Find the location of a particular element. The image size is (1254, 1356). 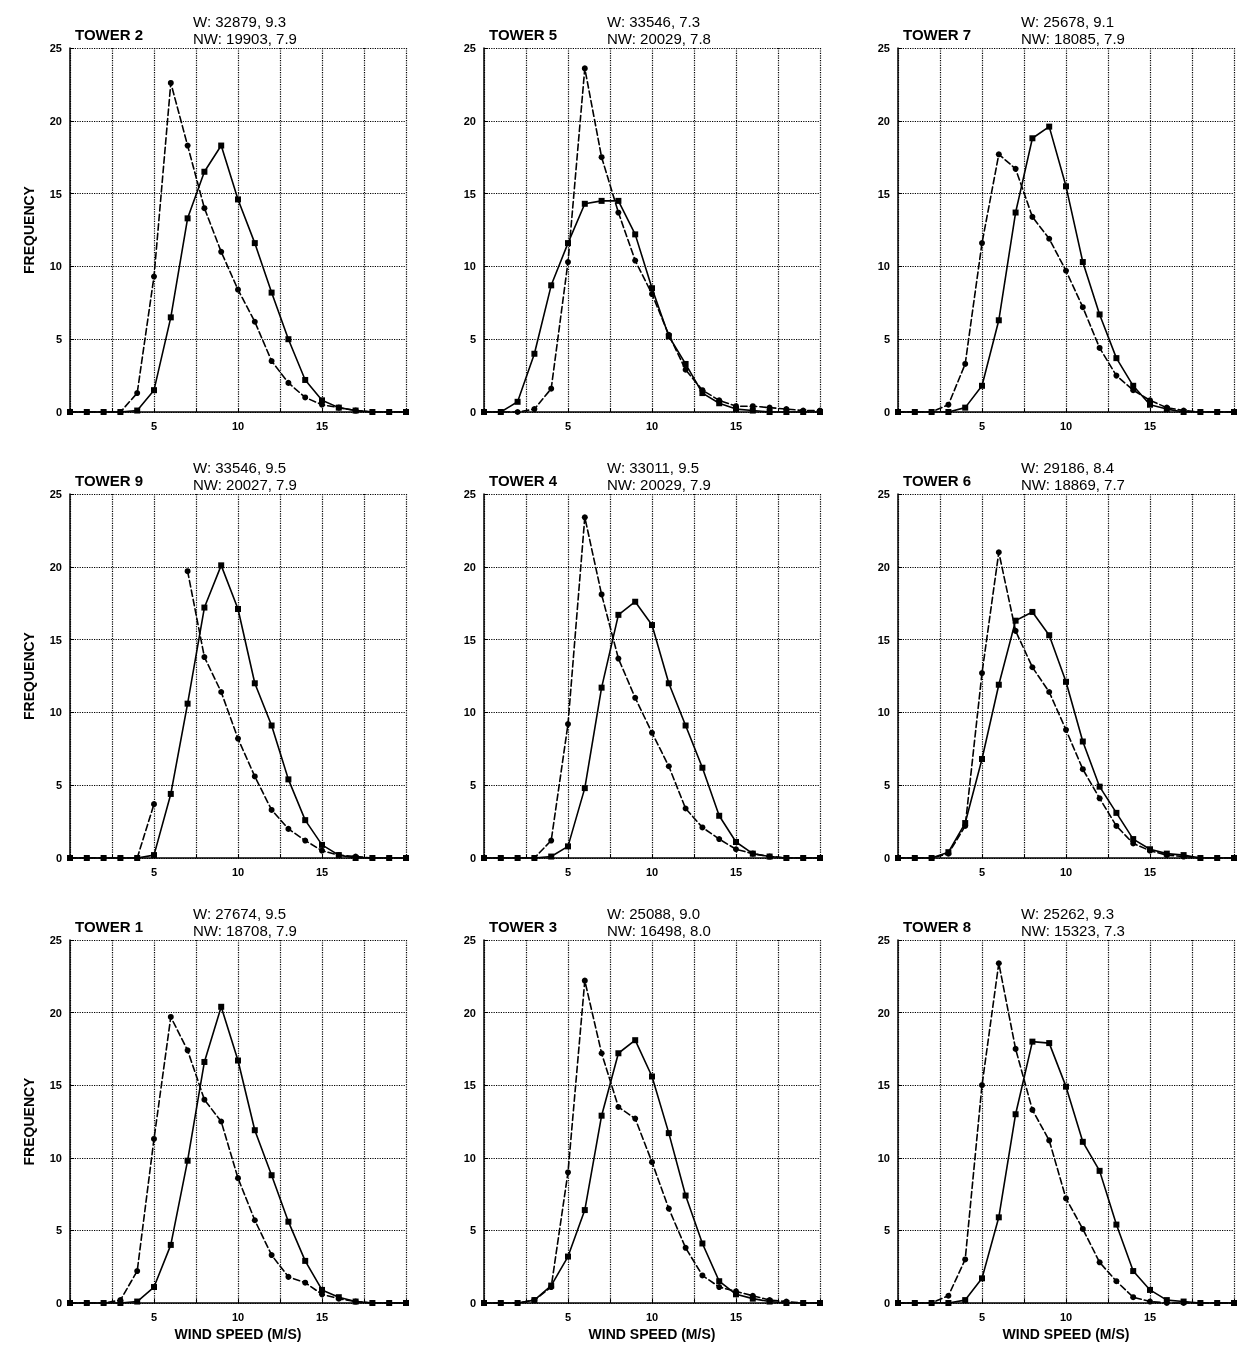

chart-title: TOWER 4 is located at coordinates (523, 480).